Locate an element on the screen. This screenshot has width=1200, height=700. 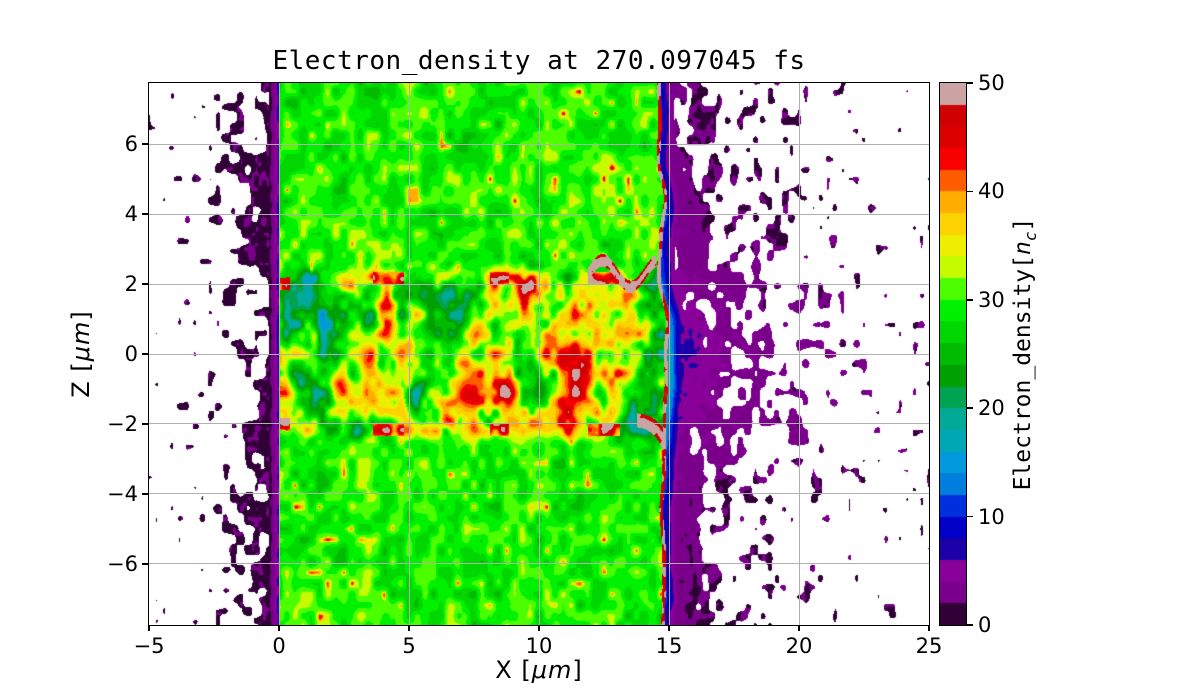
x-axis-label: X [μm] is located at coordinates (539, 670).